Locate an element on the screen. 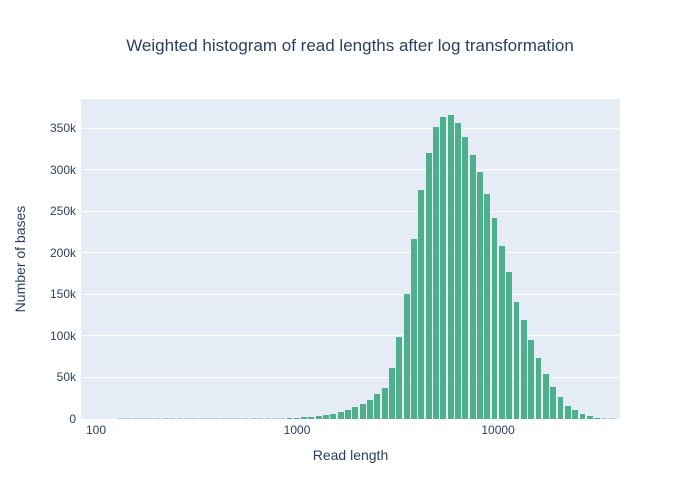 The height and width of the screenshot is (500, 700). y-tick-label: 300k is located at coordinates (62, 169).